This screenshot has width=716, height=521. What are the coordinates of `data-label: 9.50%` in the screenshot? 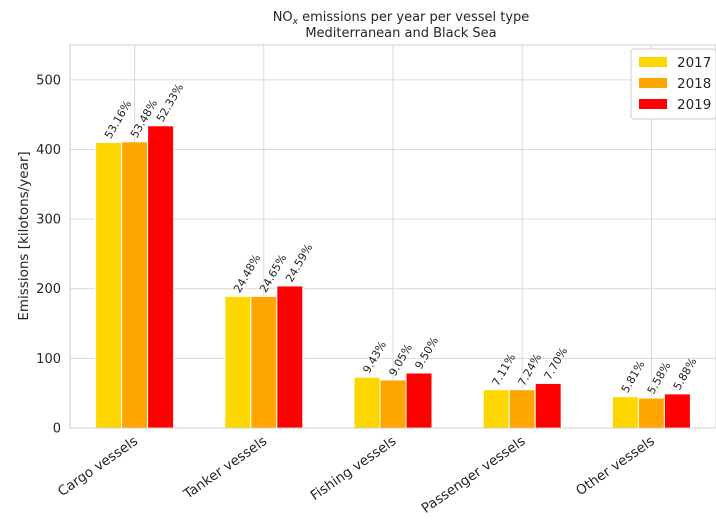 It's located at (426, 353).